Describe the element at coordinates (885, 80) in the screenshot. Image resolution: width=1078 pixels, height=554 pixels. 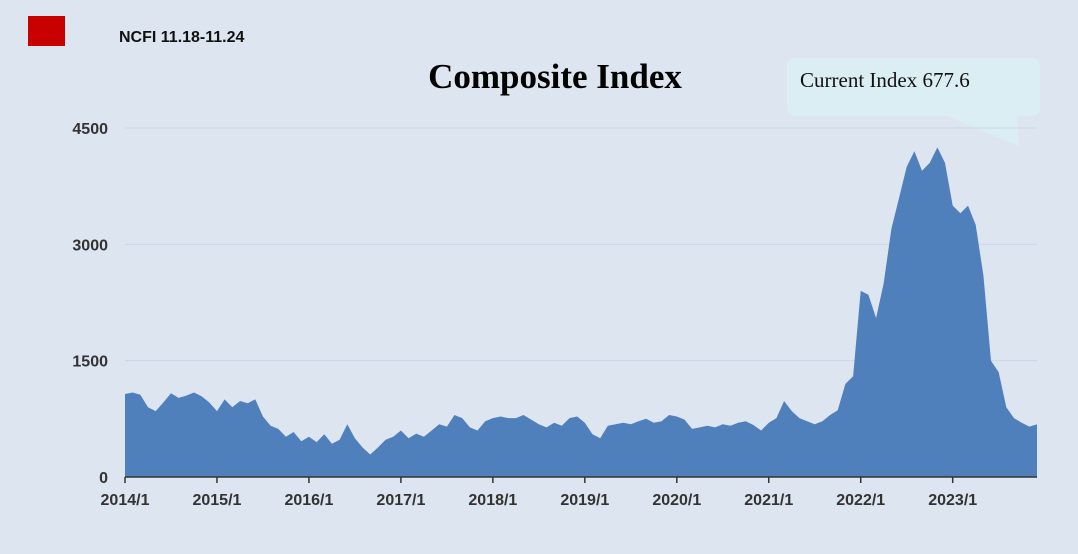
I see `current-index-text: Current Index 677.6` at that location.